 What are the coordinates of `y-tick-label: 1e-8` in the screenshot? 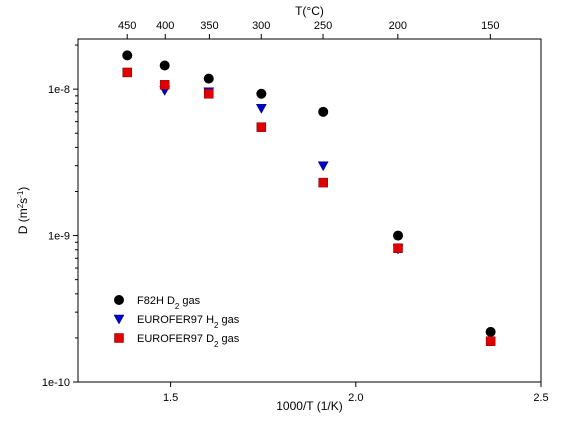 It's located at (59, 90).